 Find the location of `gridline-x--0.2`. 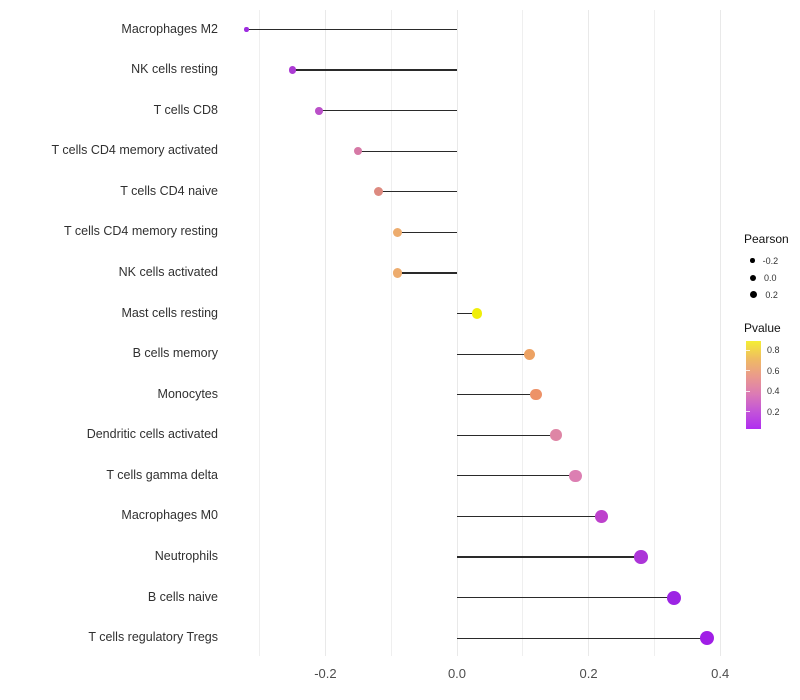

gridline-x--0.2 is located at coordinates (325, 333).